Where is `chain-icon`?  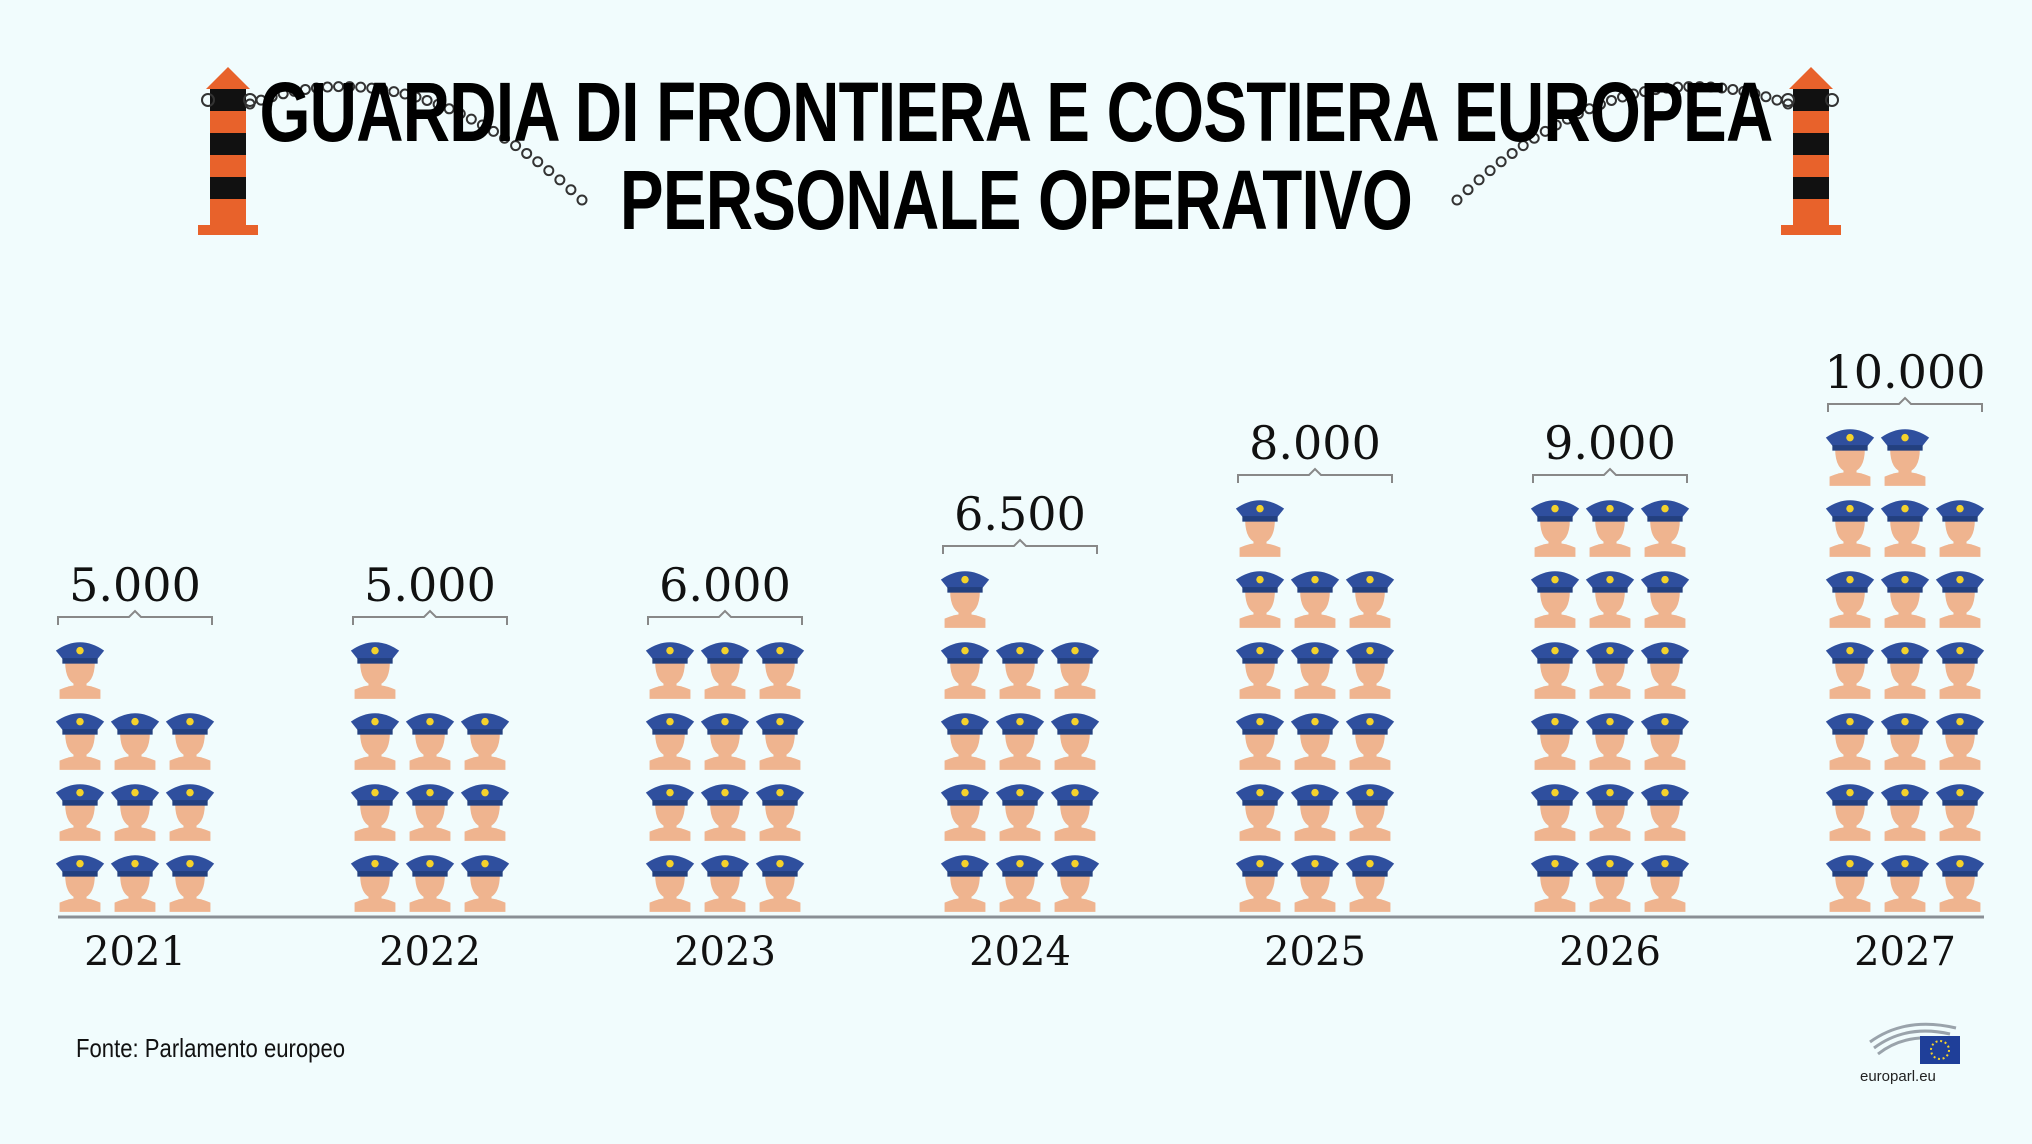
chain-icon is located at coordinates (1019, 143).